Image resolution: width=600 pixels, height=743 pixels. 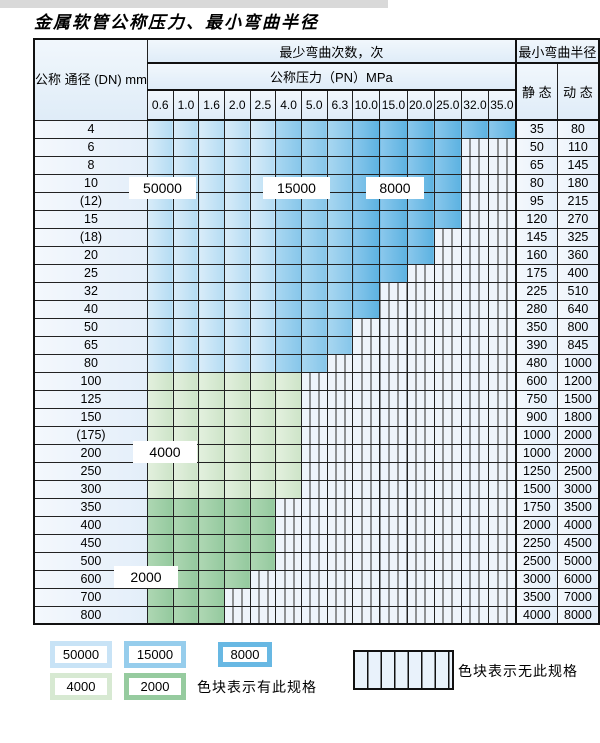 I want to click on static-radius-cell: 2250, so click(x=536, y=543).